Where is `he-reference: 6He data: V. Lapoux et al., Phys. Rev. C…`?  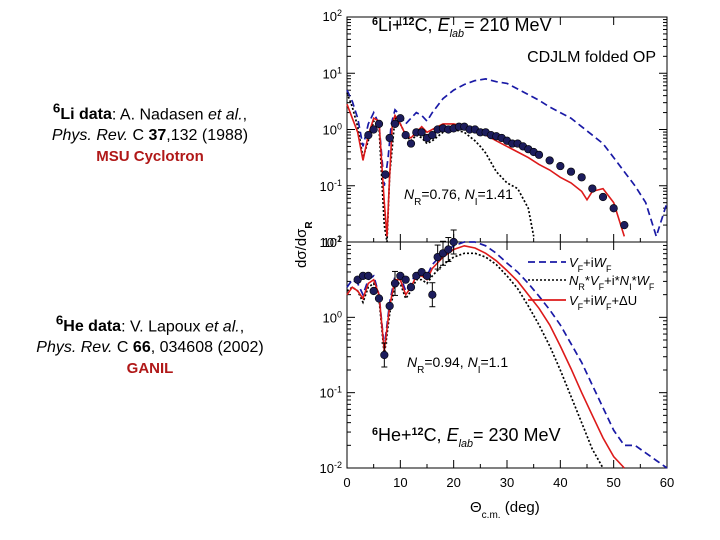 he-reference: 6He data: V. Lapoux et al., Phys. Rev. C… is located at coordinates (150, 344).